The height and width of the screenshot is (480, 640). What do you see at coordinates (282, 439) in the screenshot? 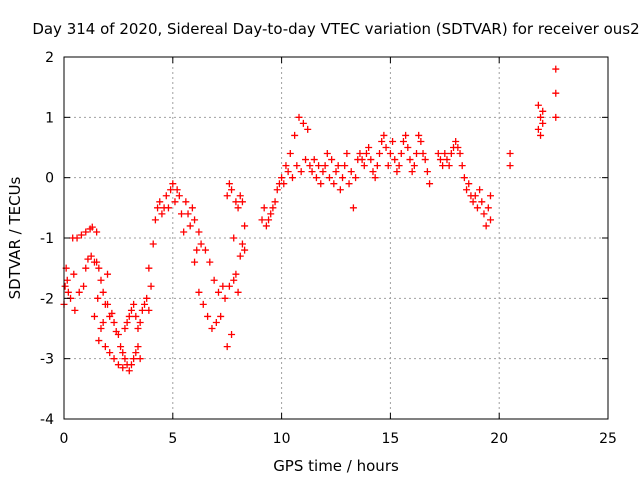
I see `x-tick-label: 10` at bounding box center [282, 439].